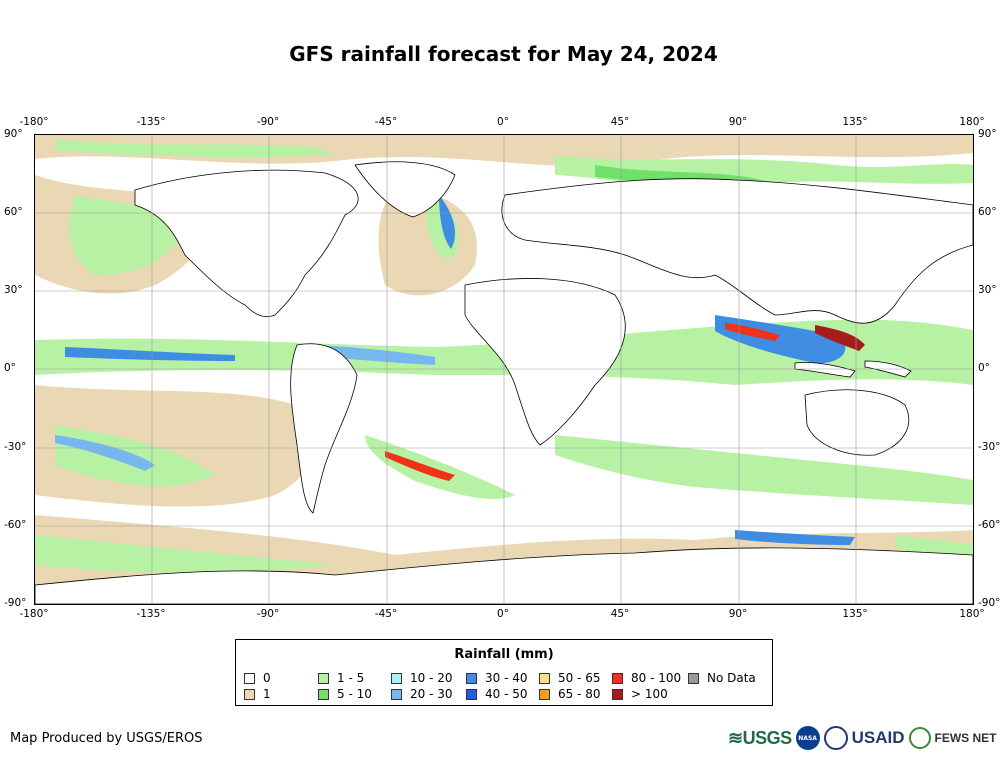 The height and width of the screenshot is (758, 1007). Describe the element at coordinates (506, 694) in the screenshot. I see `legend-label: 40 - 50` at that location.